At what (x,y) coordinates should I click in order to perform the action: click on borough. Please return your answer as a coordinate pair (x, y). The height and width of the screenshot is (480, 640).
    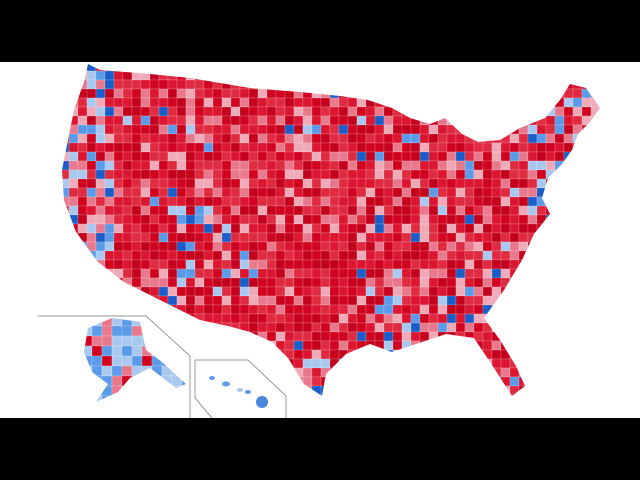
    Looking at the image, I should click on (107, 371).